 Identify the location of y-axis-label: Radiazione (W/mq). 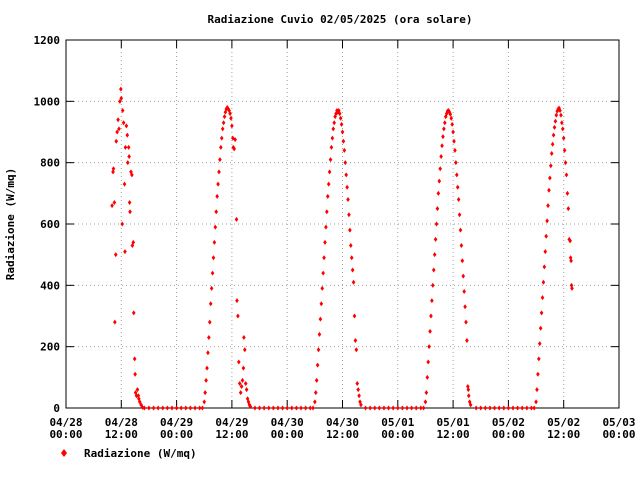
(10, 224).